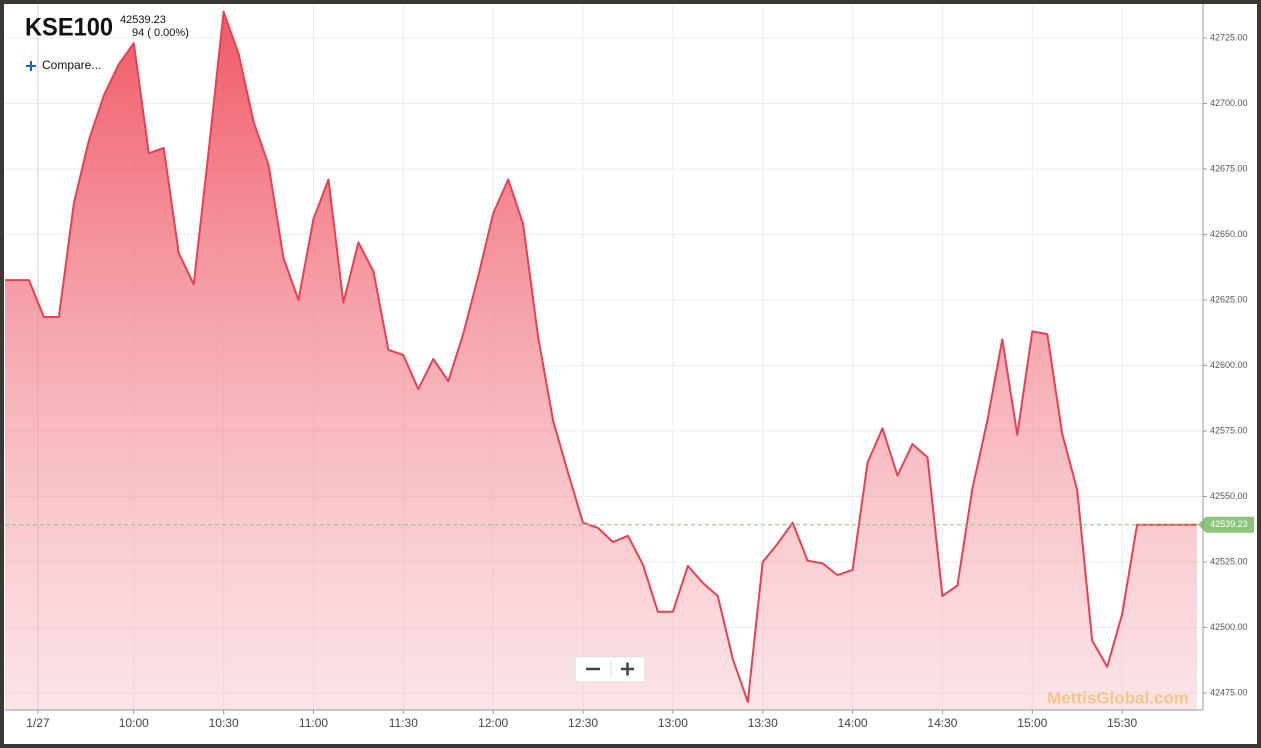  Describe the element at coordinates (134, 723) in the screenshot. I see `x-tick-label: 10:00` at that location.